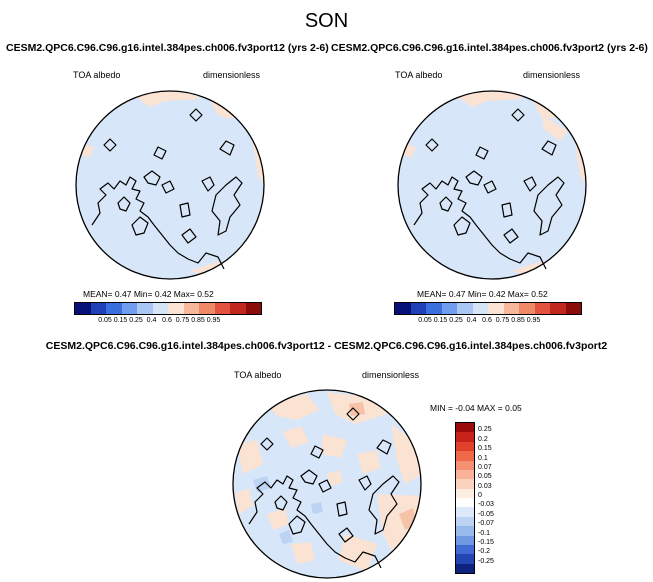  I want to click on diff-min-label: MIN =, so click(441, 408).